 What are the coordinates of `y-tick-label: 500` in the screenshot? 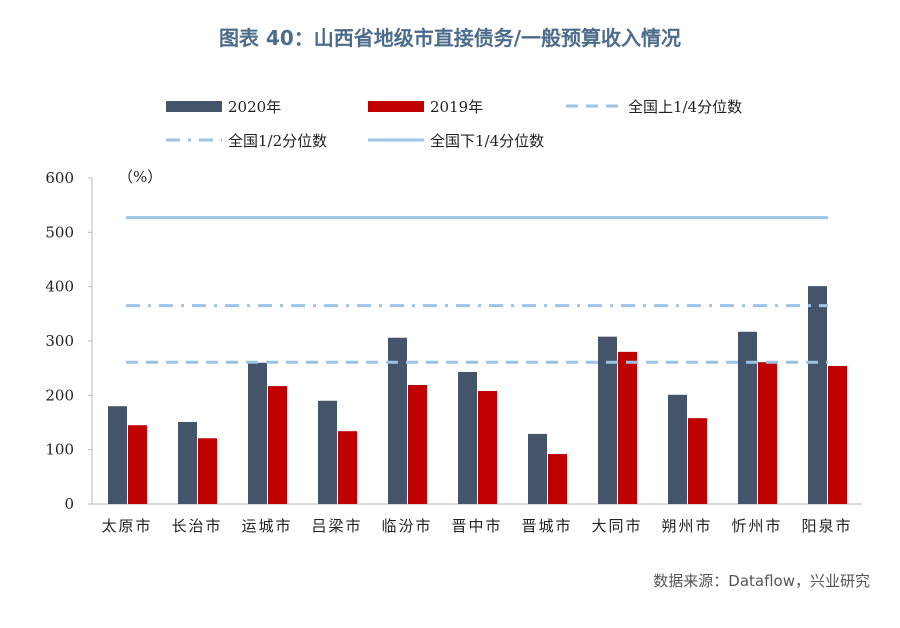 It's located at (59, 232).